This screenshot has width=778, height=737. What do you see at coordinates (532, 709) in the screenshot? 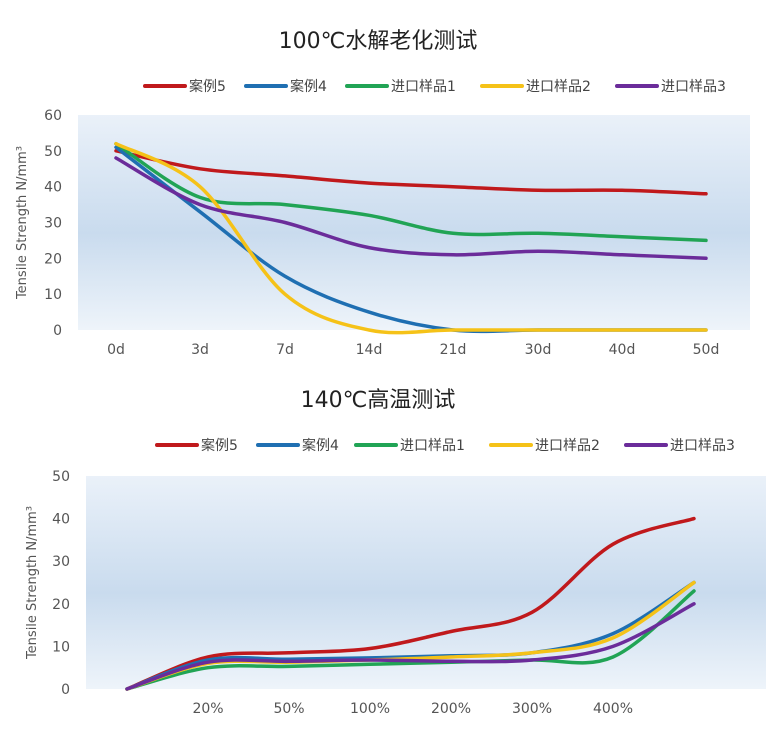
I see `x-tick-label: 300%` at bounding box center [532, 709].